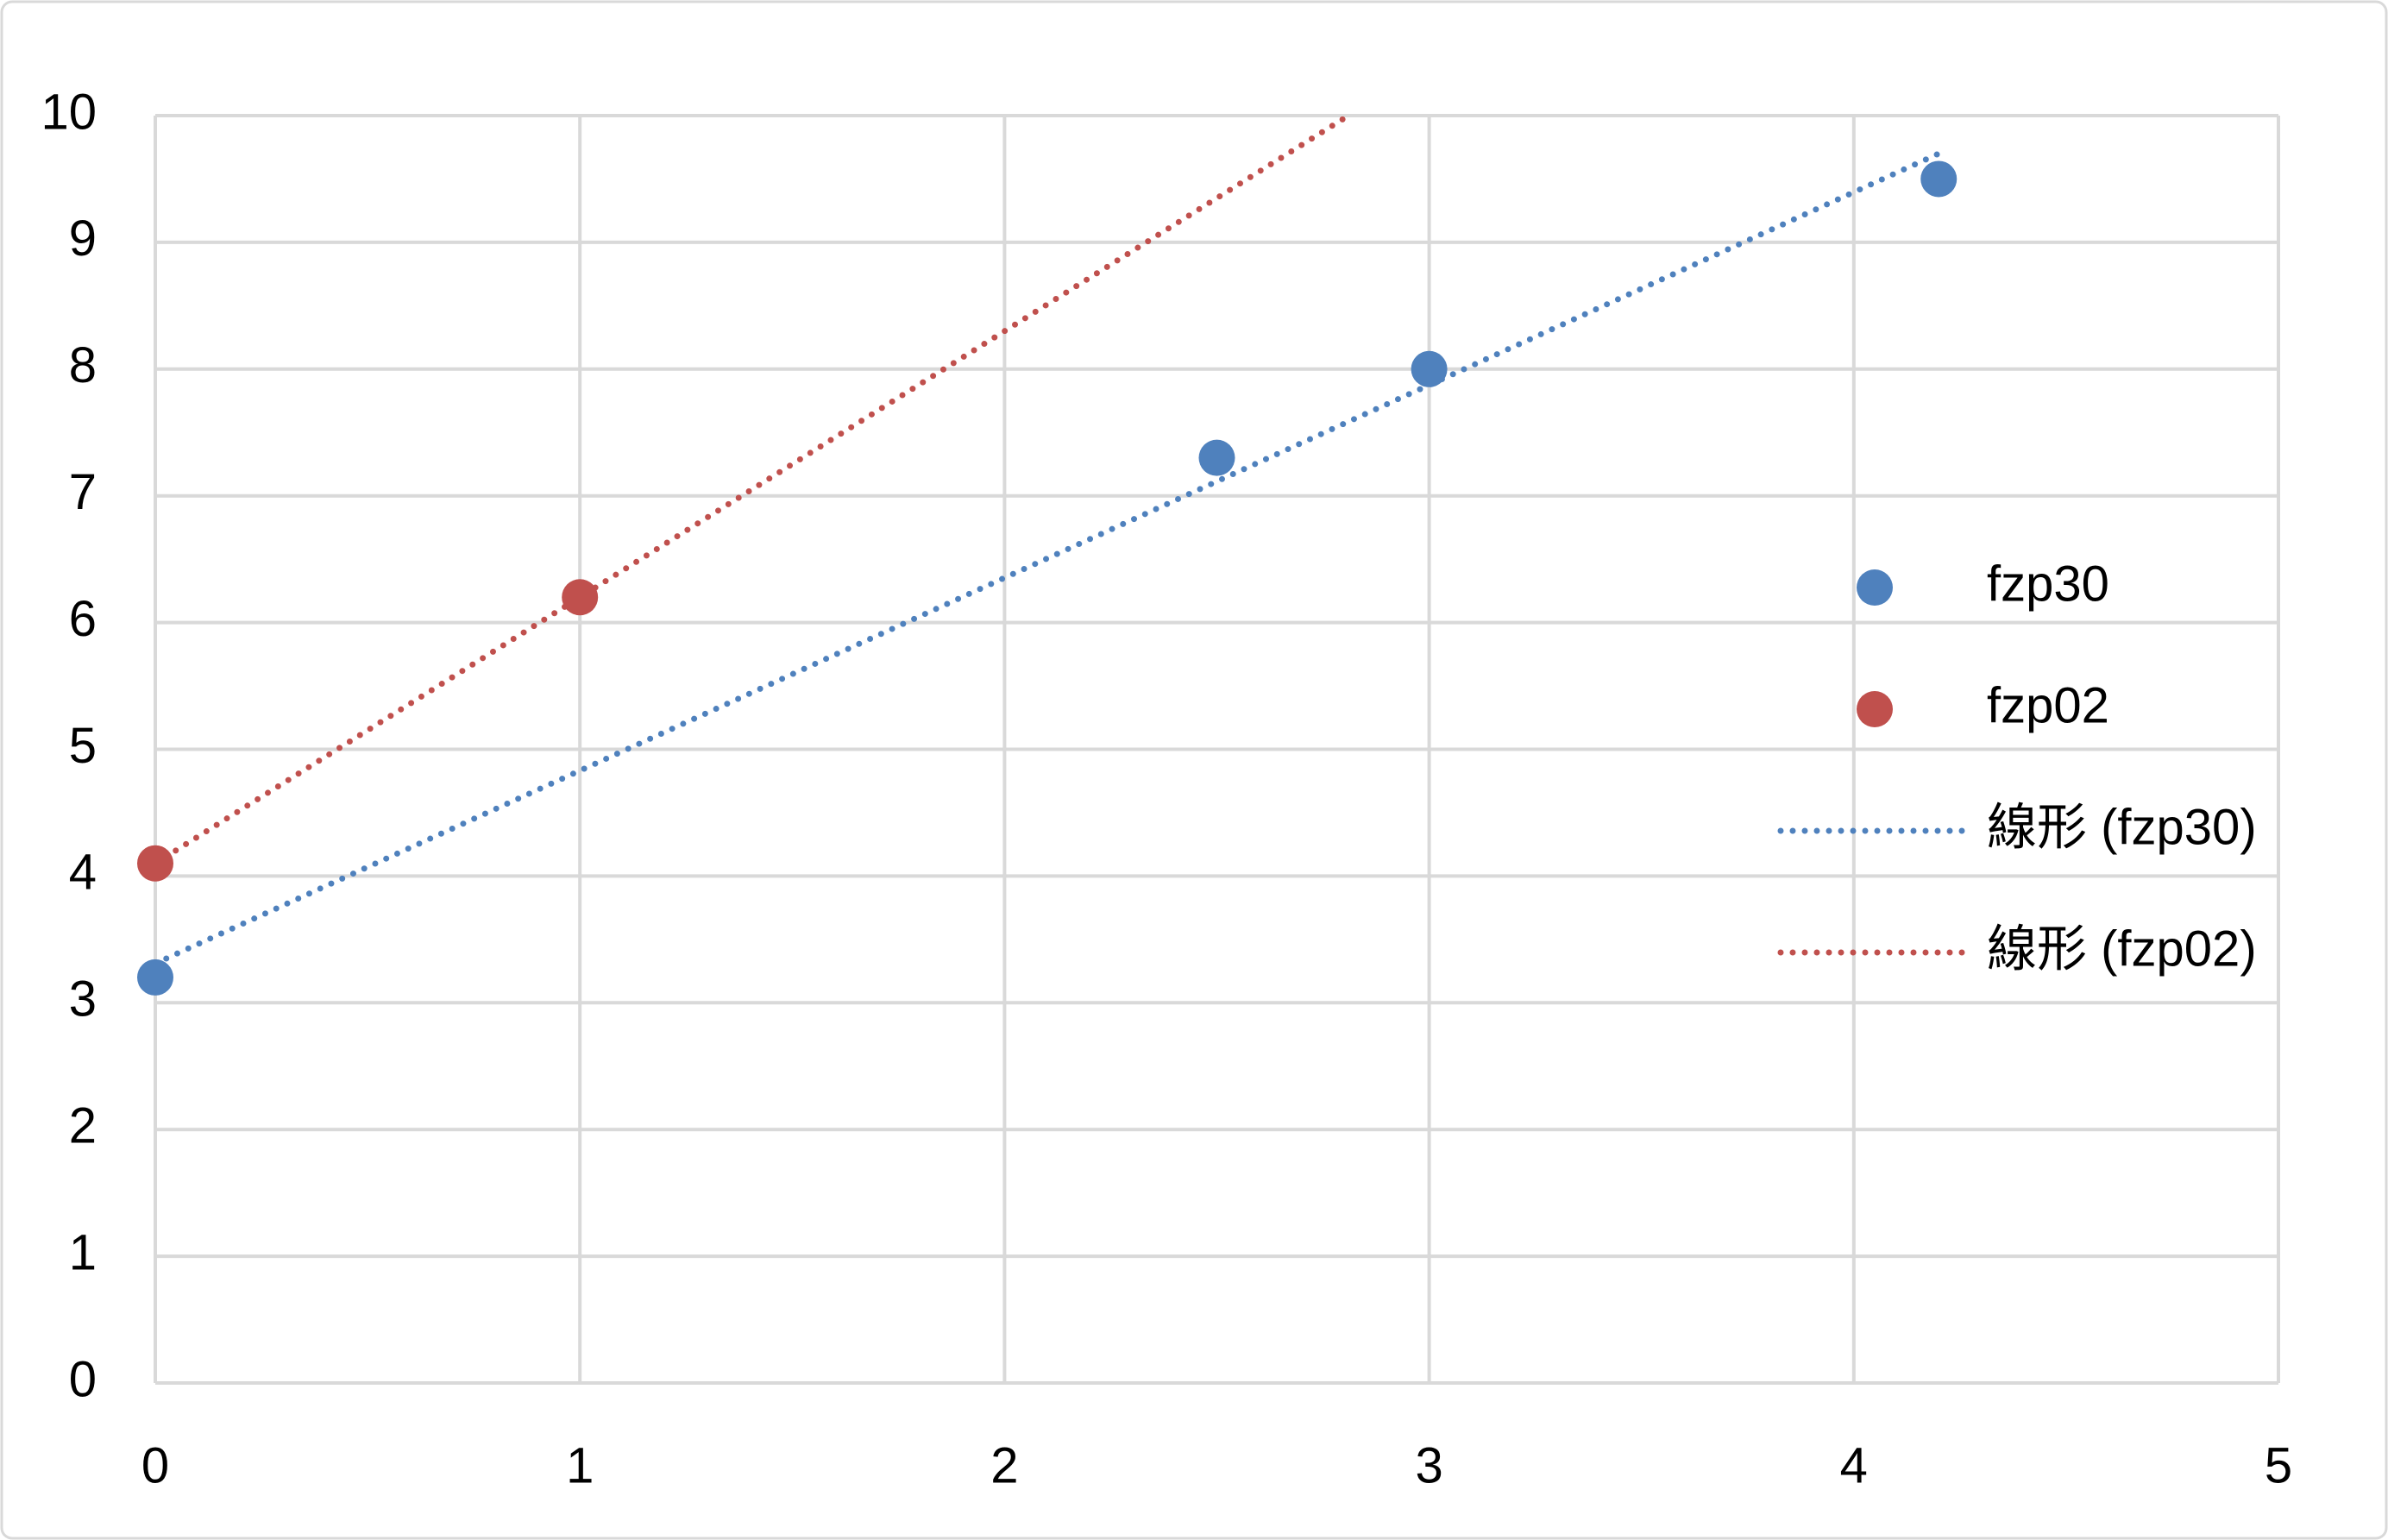  I want to click on y-tick-label: 2, so click(83, 1126).